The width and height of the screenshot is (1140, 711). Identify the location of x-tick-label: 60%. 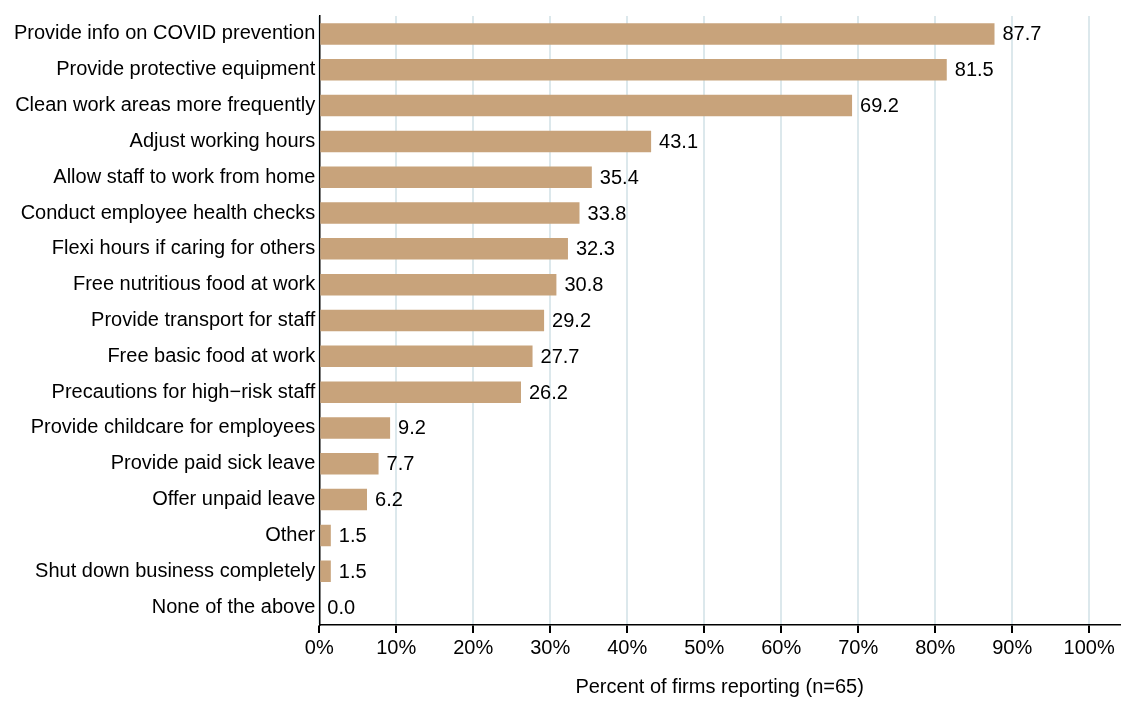
(781, 646).